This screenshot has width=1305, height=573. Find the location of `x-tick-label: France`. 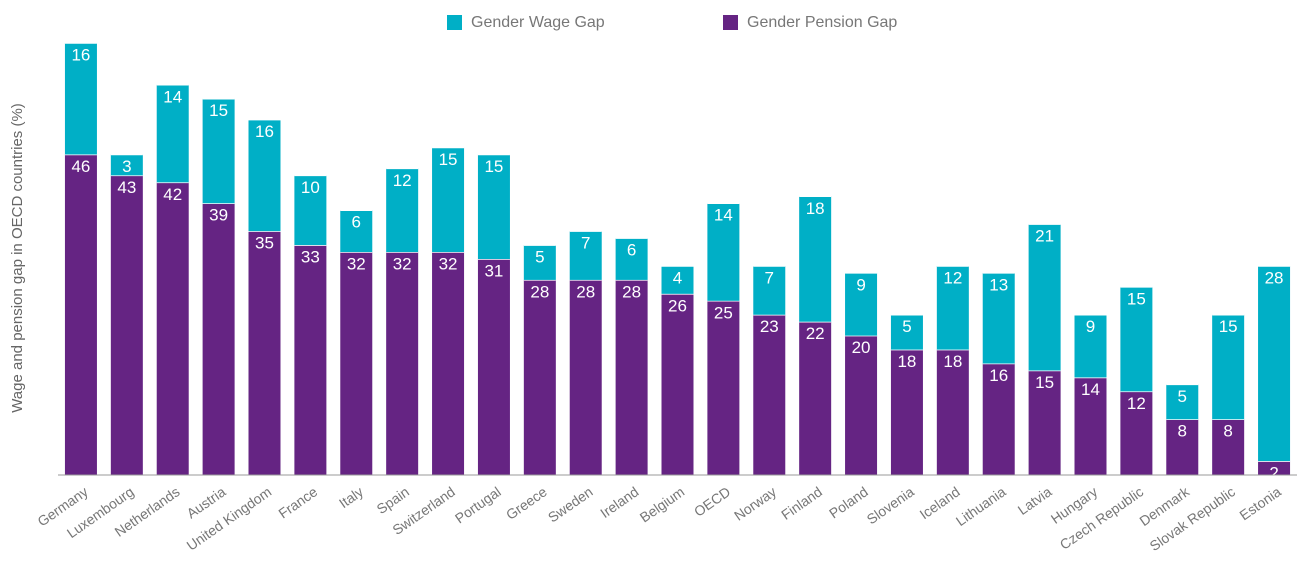

x-tick-label: France is located at coordinates (297, 502).